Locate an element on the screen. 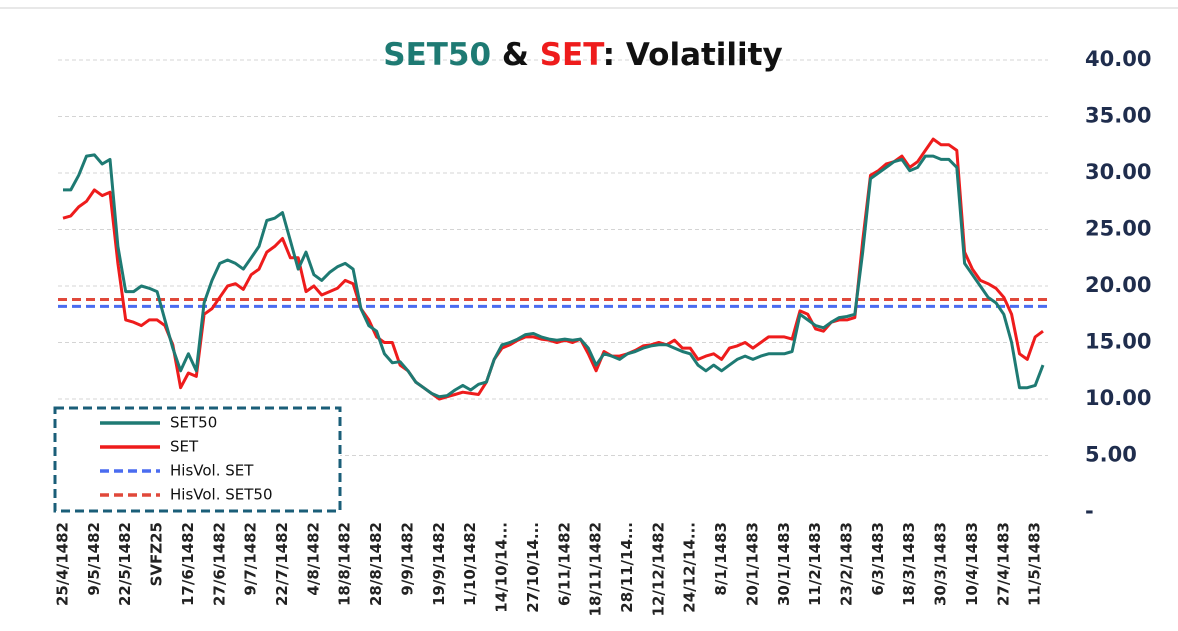 The image size is (1178, 631). x-tick-label: 12/12/1482 is located at coordinates (658, 569).